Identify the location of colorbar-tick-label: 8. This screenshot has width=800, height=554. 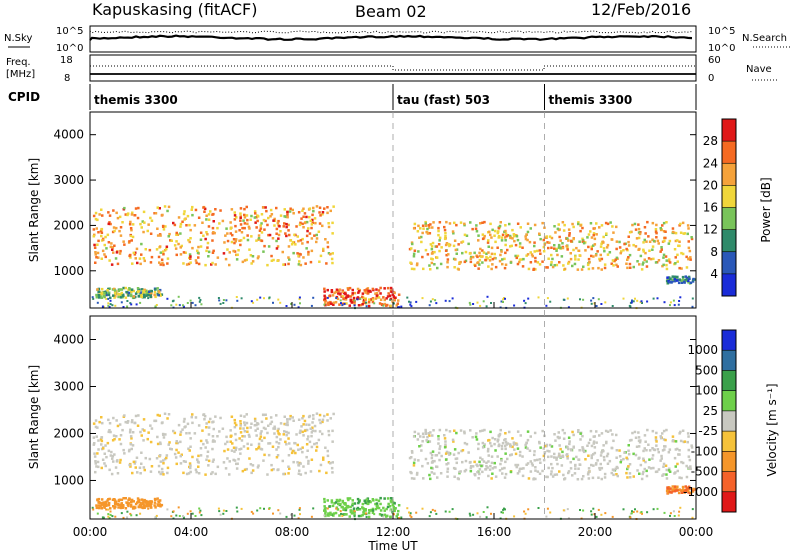
(714, 252).